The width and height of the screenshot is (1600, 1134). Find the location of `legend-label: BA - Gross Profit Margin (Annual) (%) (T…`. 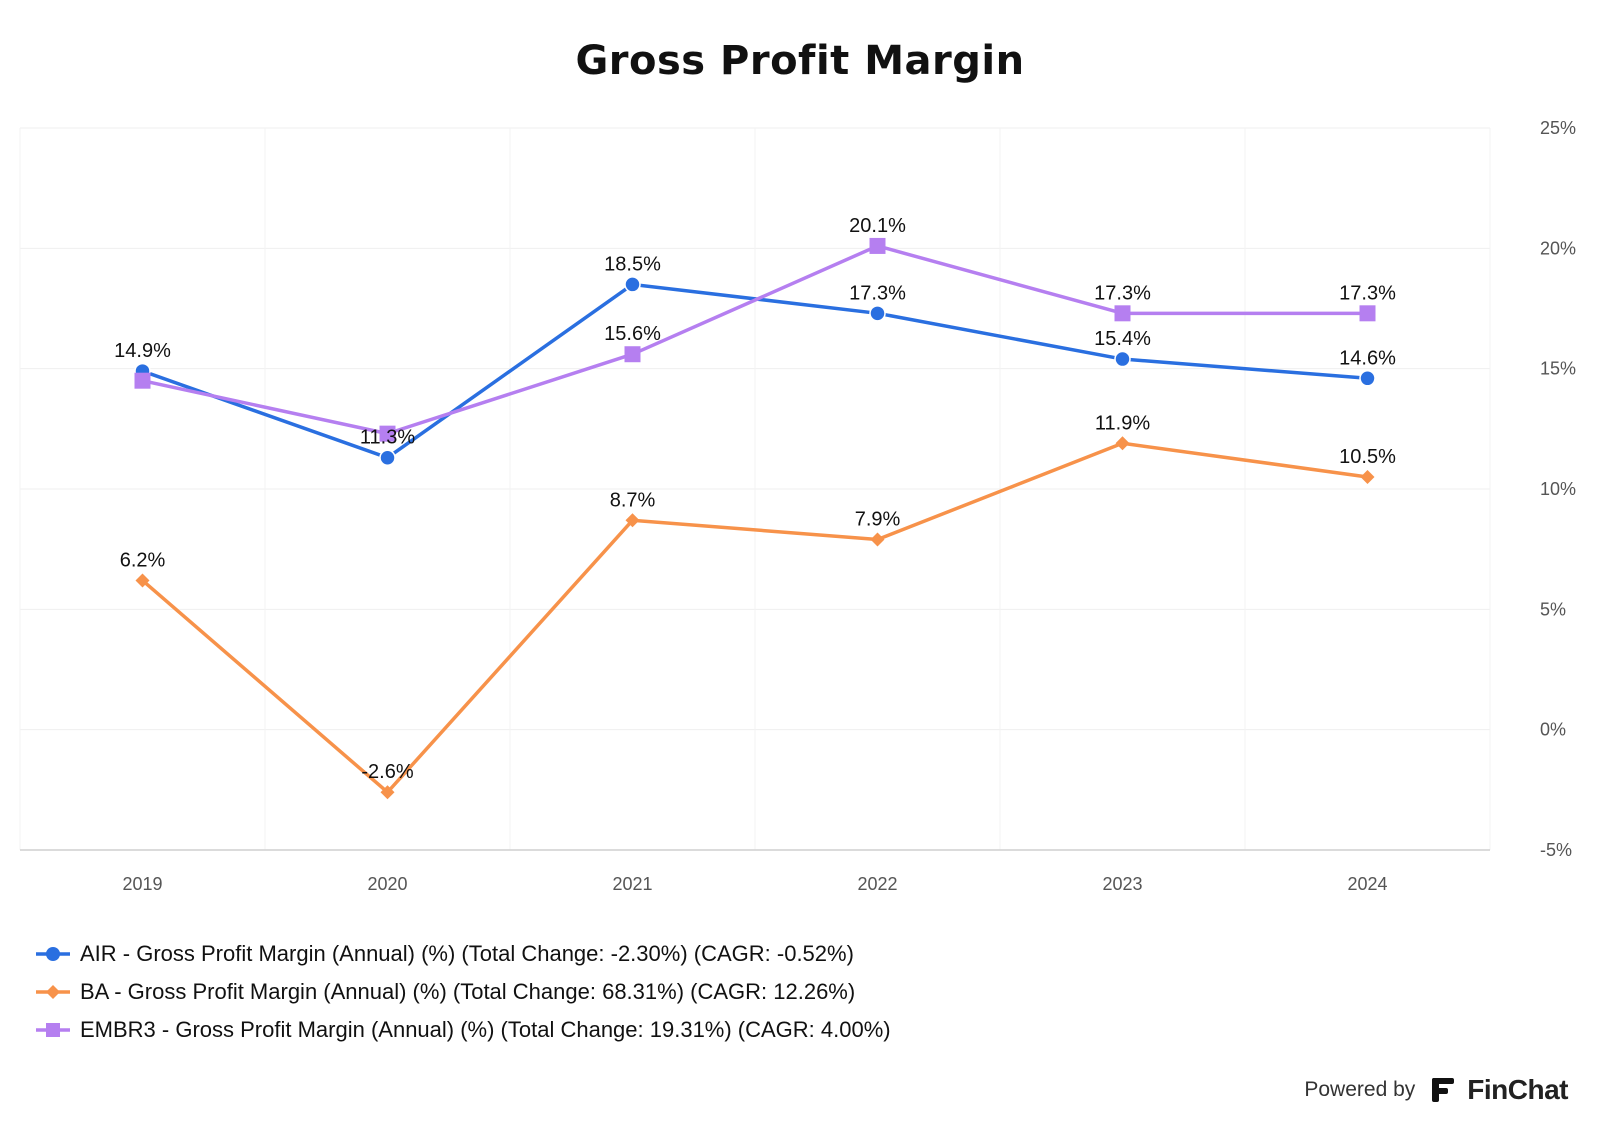

legend-label: BA - Gross Profit Margin (Annual) (%) (T… is located at coordinates (468, 991).